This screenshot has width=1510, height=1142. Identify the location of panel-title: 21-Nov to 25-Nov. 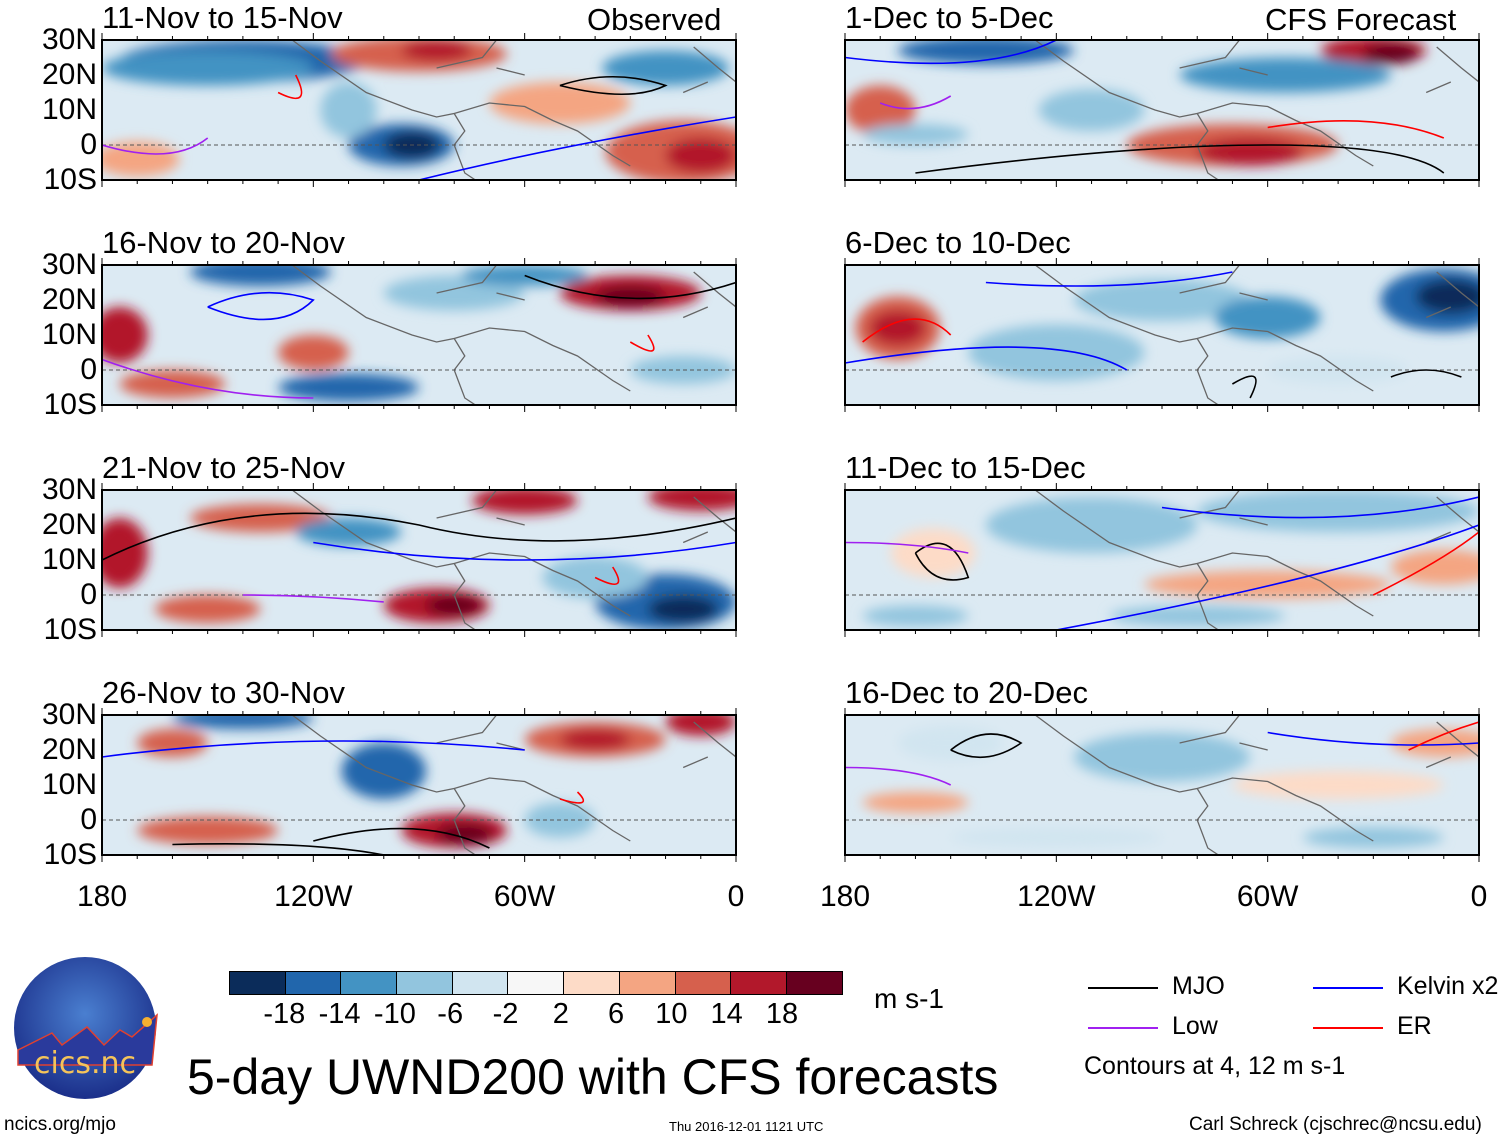
(223, 467).